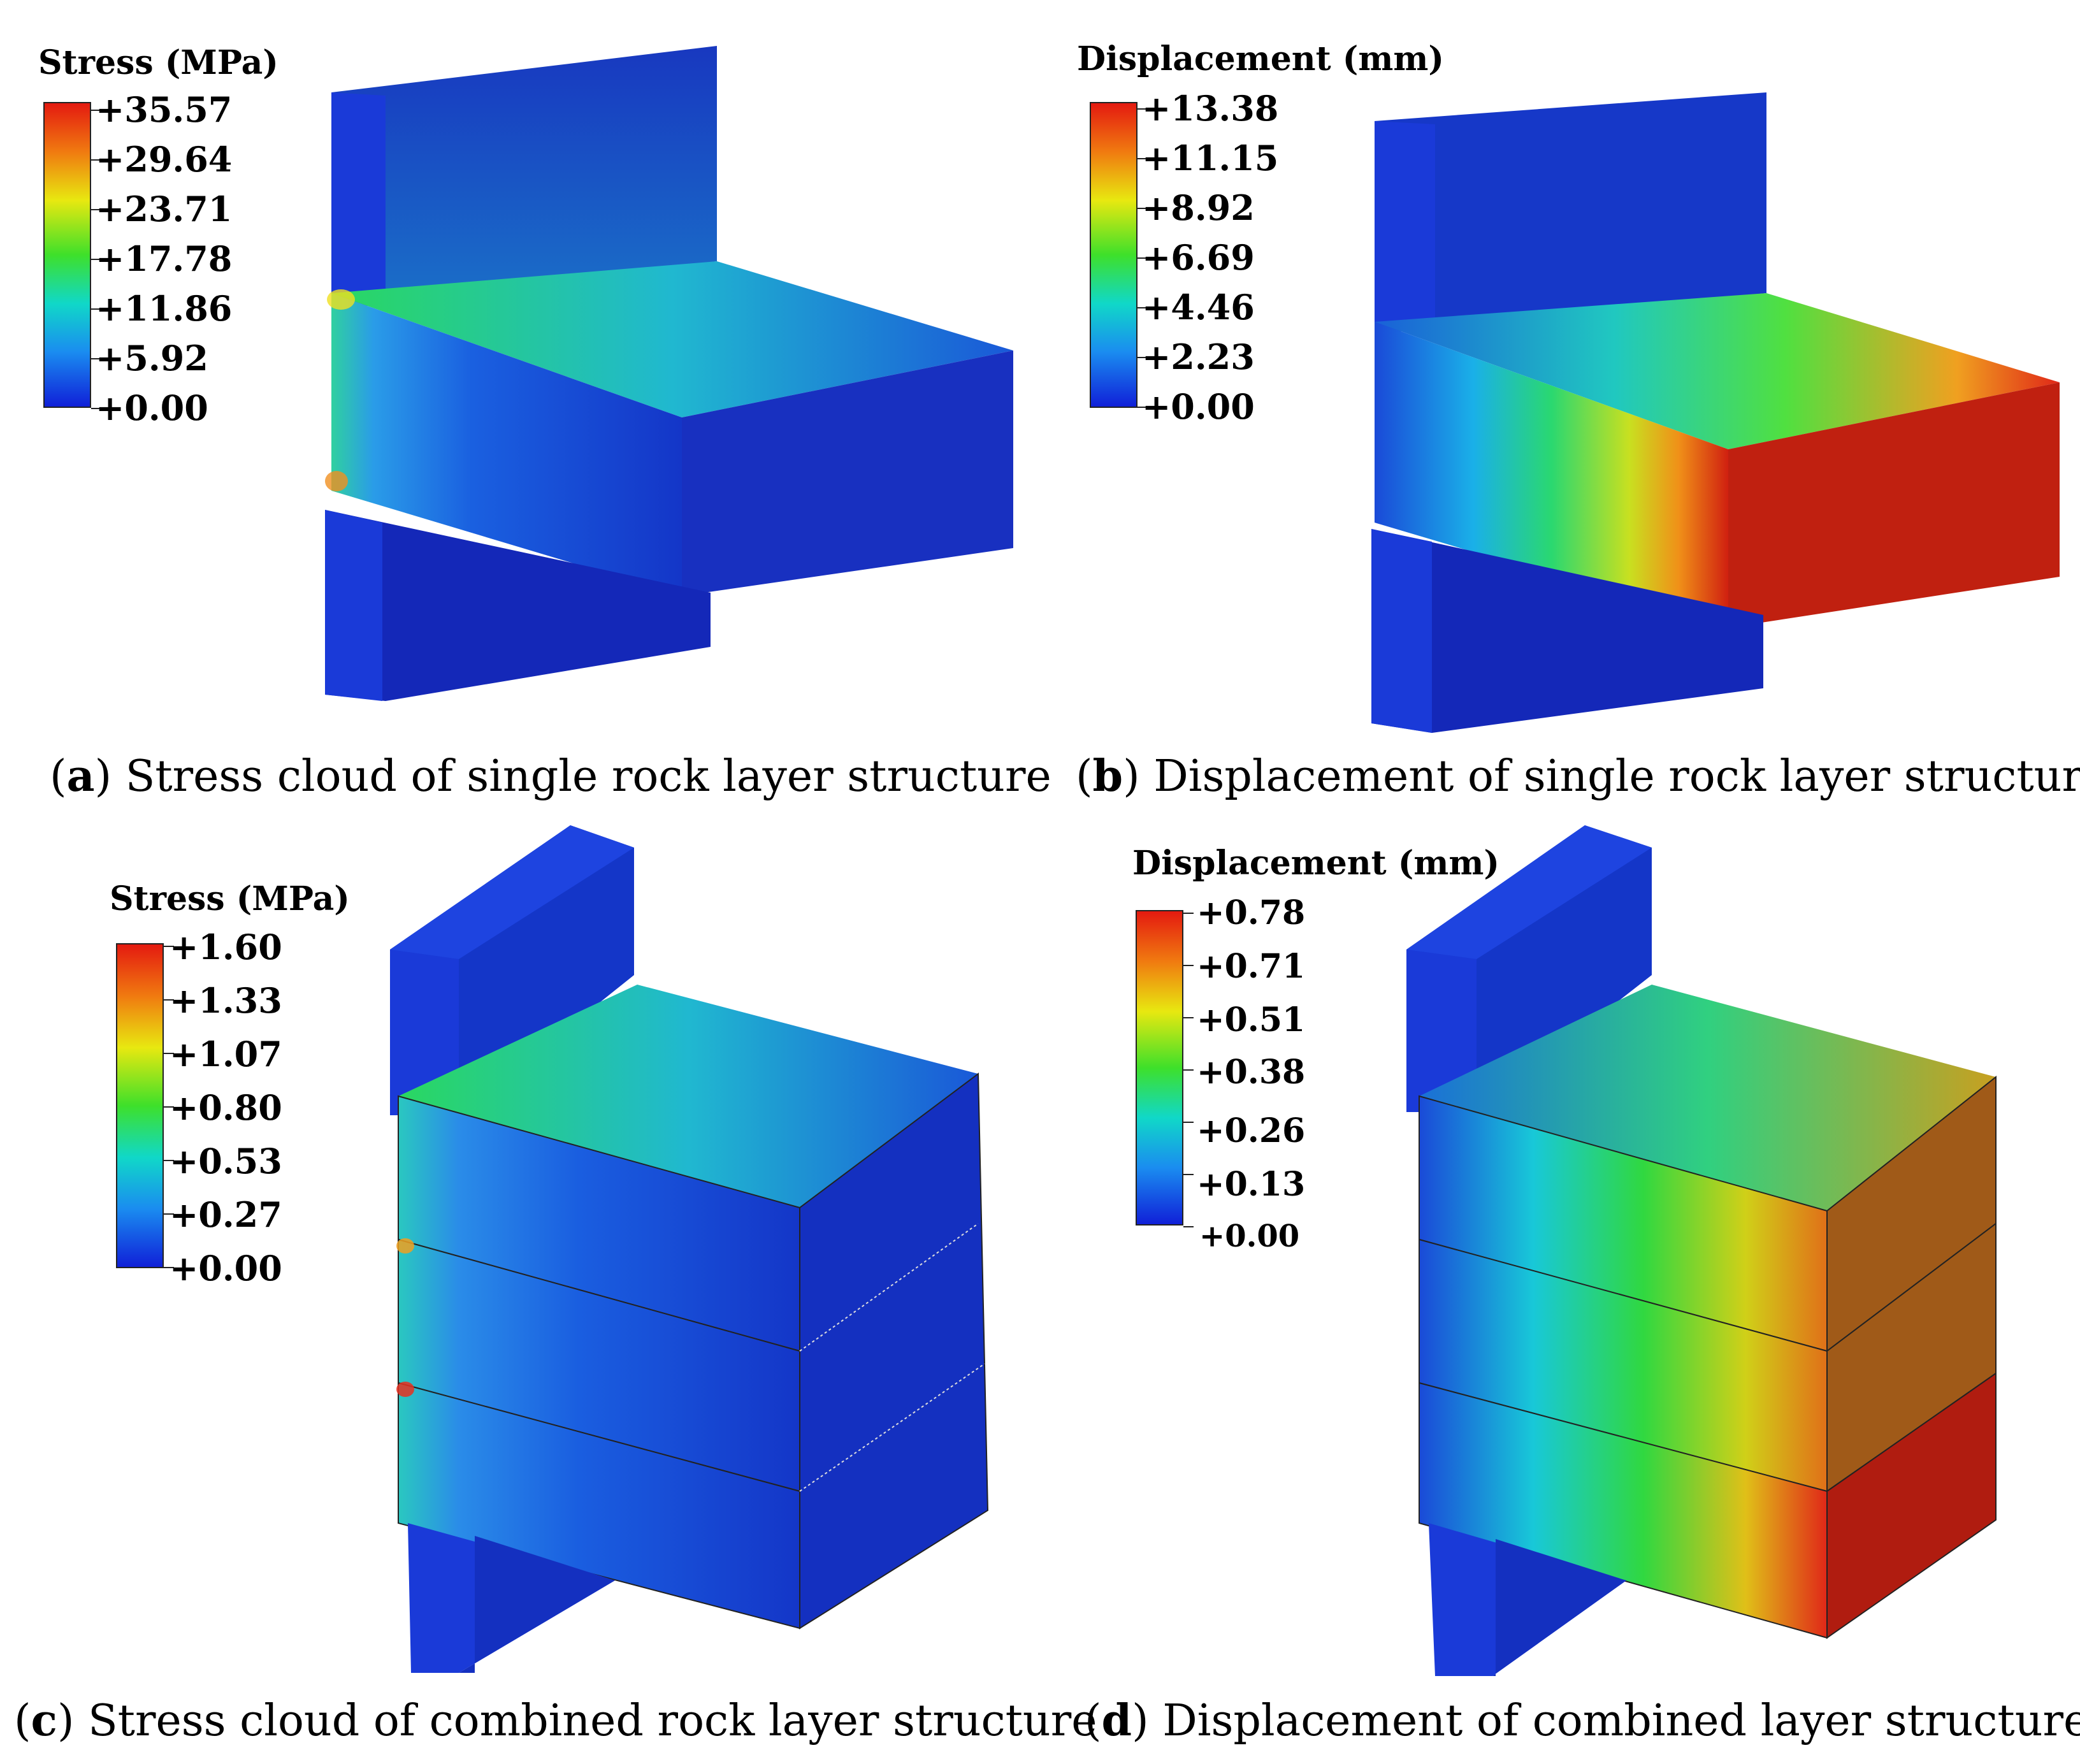  What do you see at coordinates (1701, 1250) in the screenshot?
I see `displacement-model-combined-layers` at bounding box center [1701, 1250].